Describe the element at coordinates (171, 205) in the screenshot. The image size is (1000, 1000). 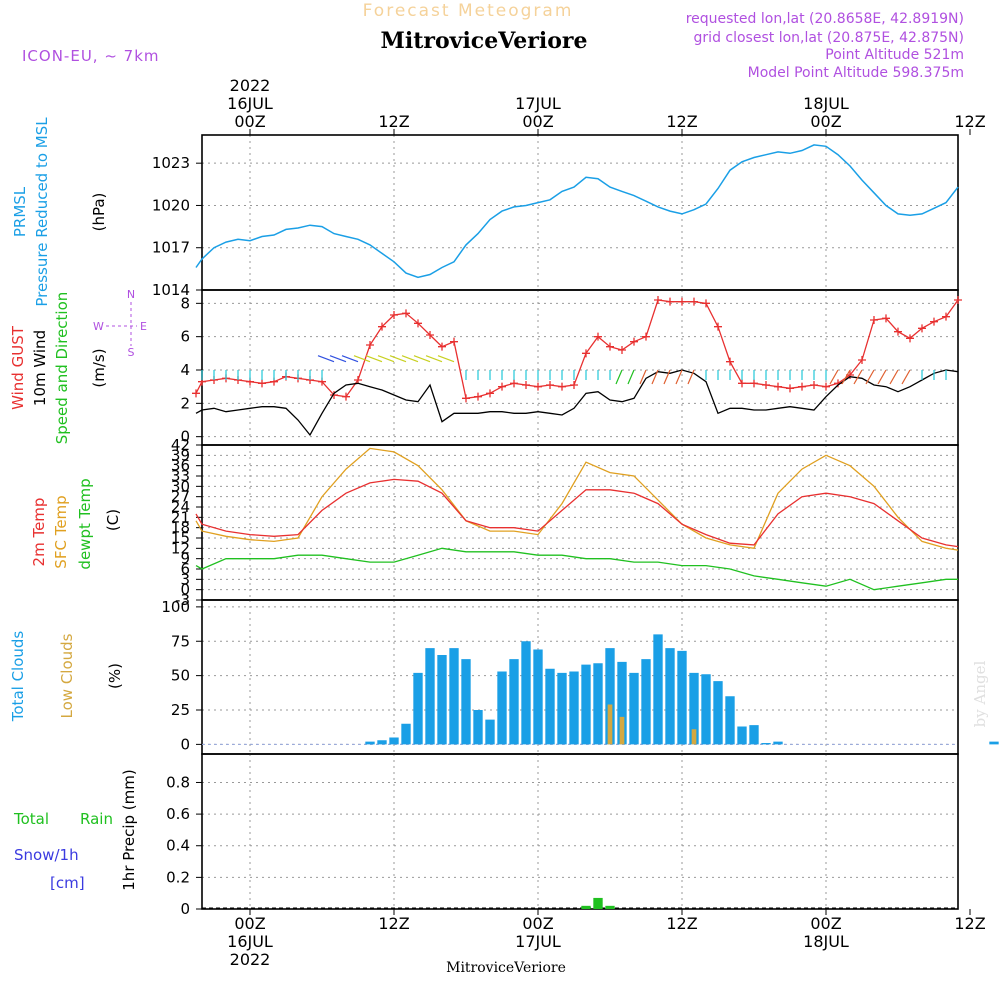
I see `y-tick-label: 1020` at that location.